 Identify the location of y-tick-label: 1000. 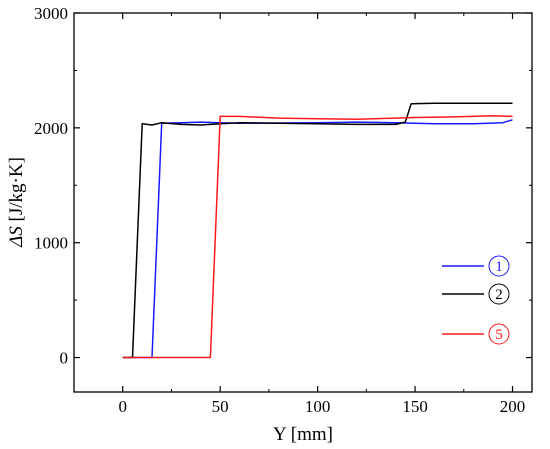
(51, 243).